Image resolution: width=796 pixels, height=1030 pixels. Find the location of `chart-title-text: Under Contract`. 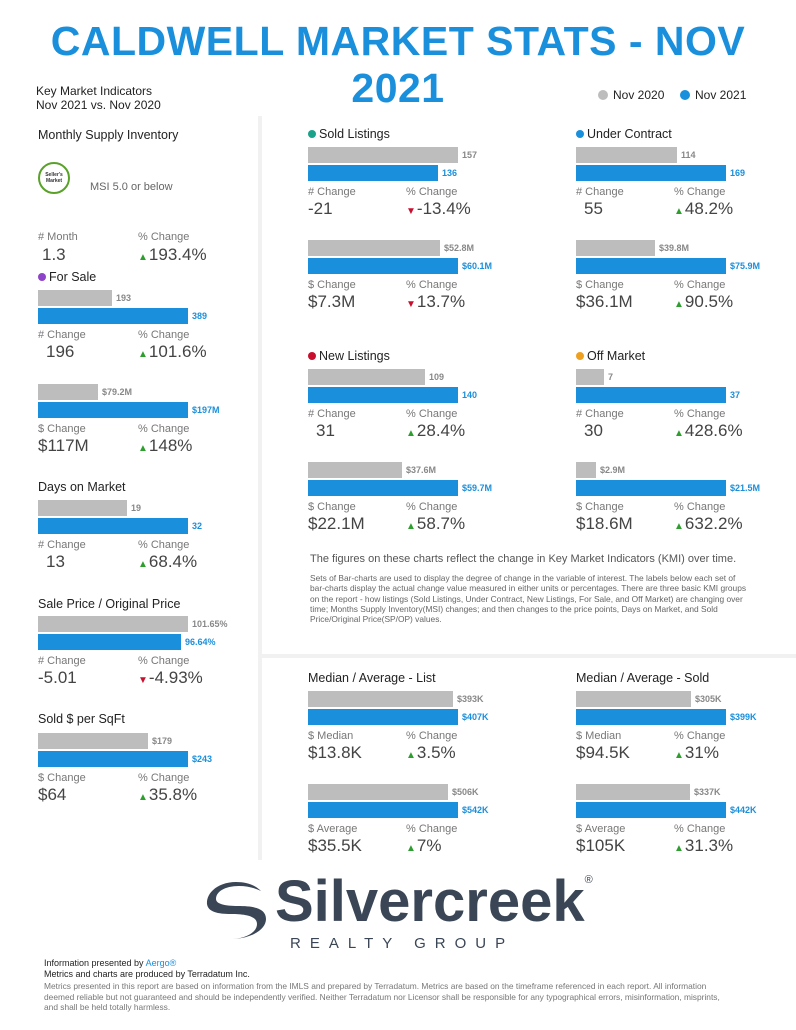

chart-title-text: Under Contract is located at coordinates (629, 134).